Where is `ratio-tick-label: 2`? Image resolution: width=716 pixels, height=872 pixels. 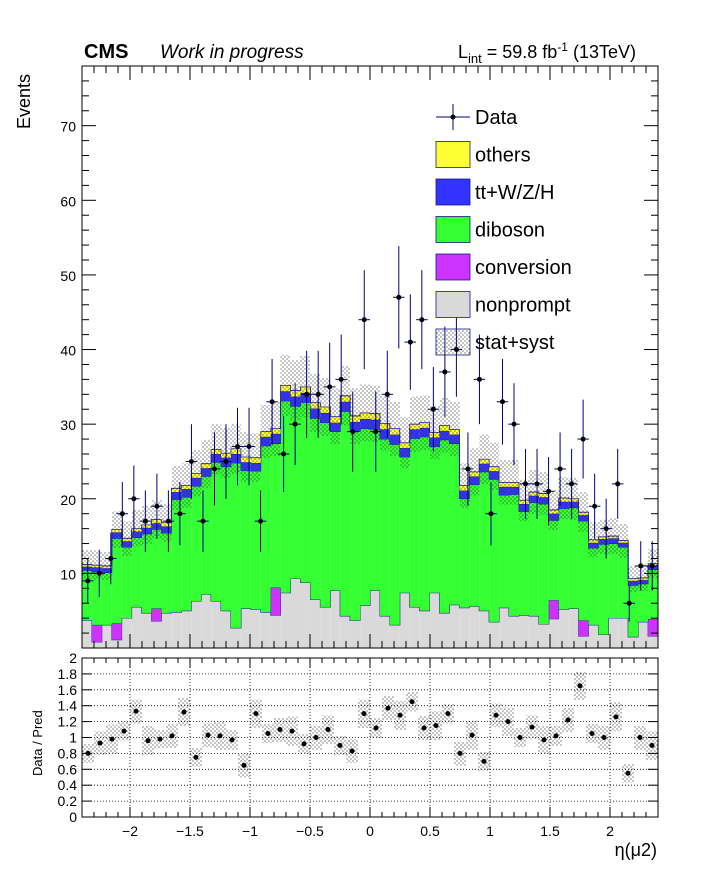
ratio-tick-label: 2 is located at coordinates (73, 658).